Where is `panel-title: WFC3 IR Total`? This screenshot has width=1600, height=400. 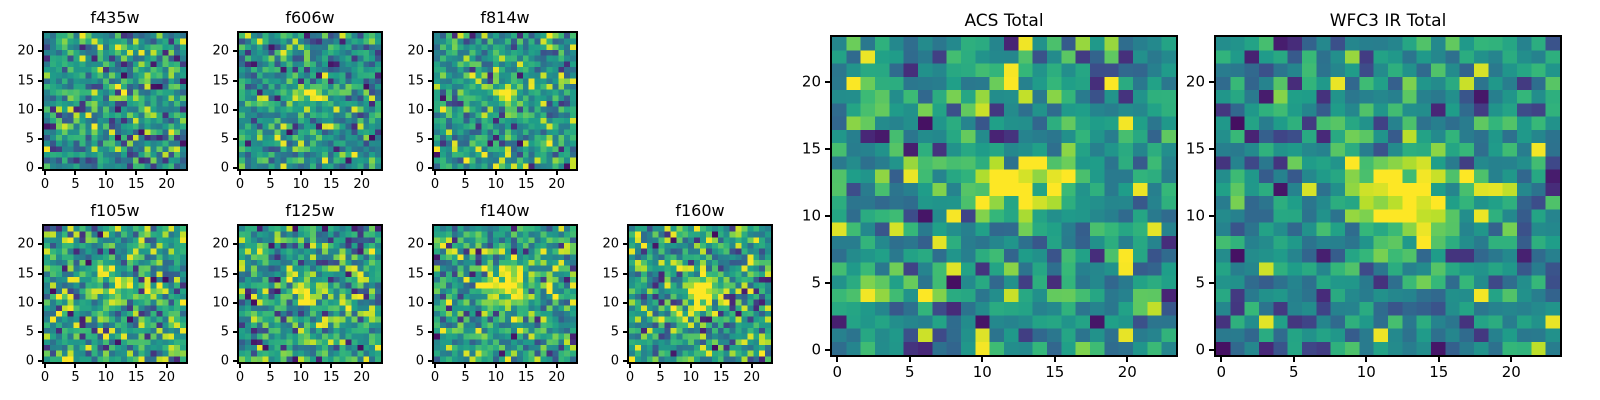
panel-title: WFC3 IR Total is located at coordinates (1388, 21).